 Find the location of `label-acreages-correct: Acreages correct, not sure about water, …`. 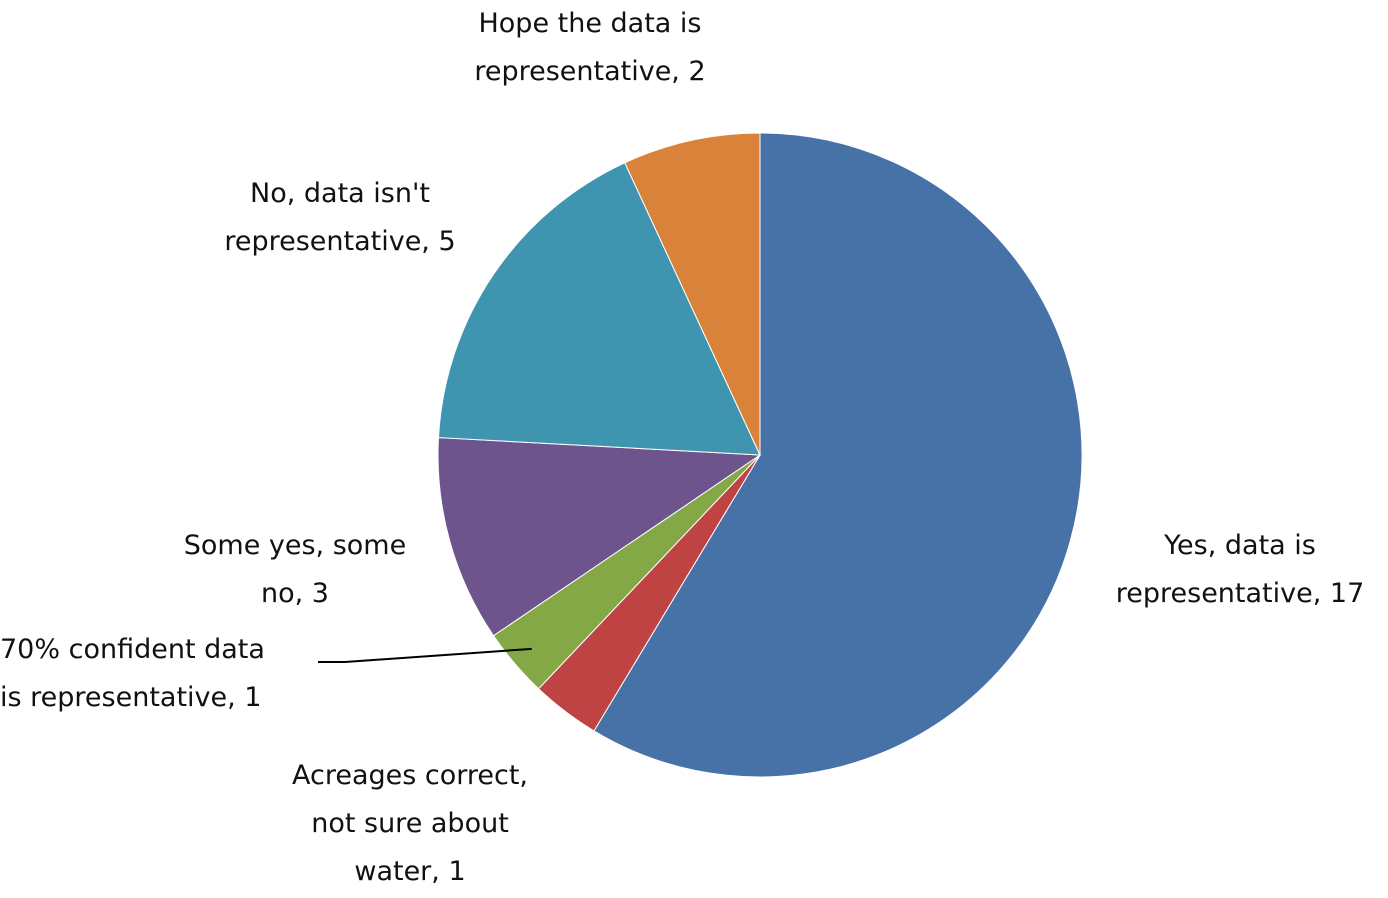

label-acreages-correct: Acreages correct, not sure about water, … is located at coordinates (410, 823).